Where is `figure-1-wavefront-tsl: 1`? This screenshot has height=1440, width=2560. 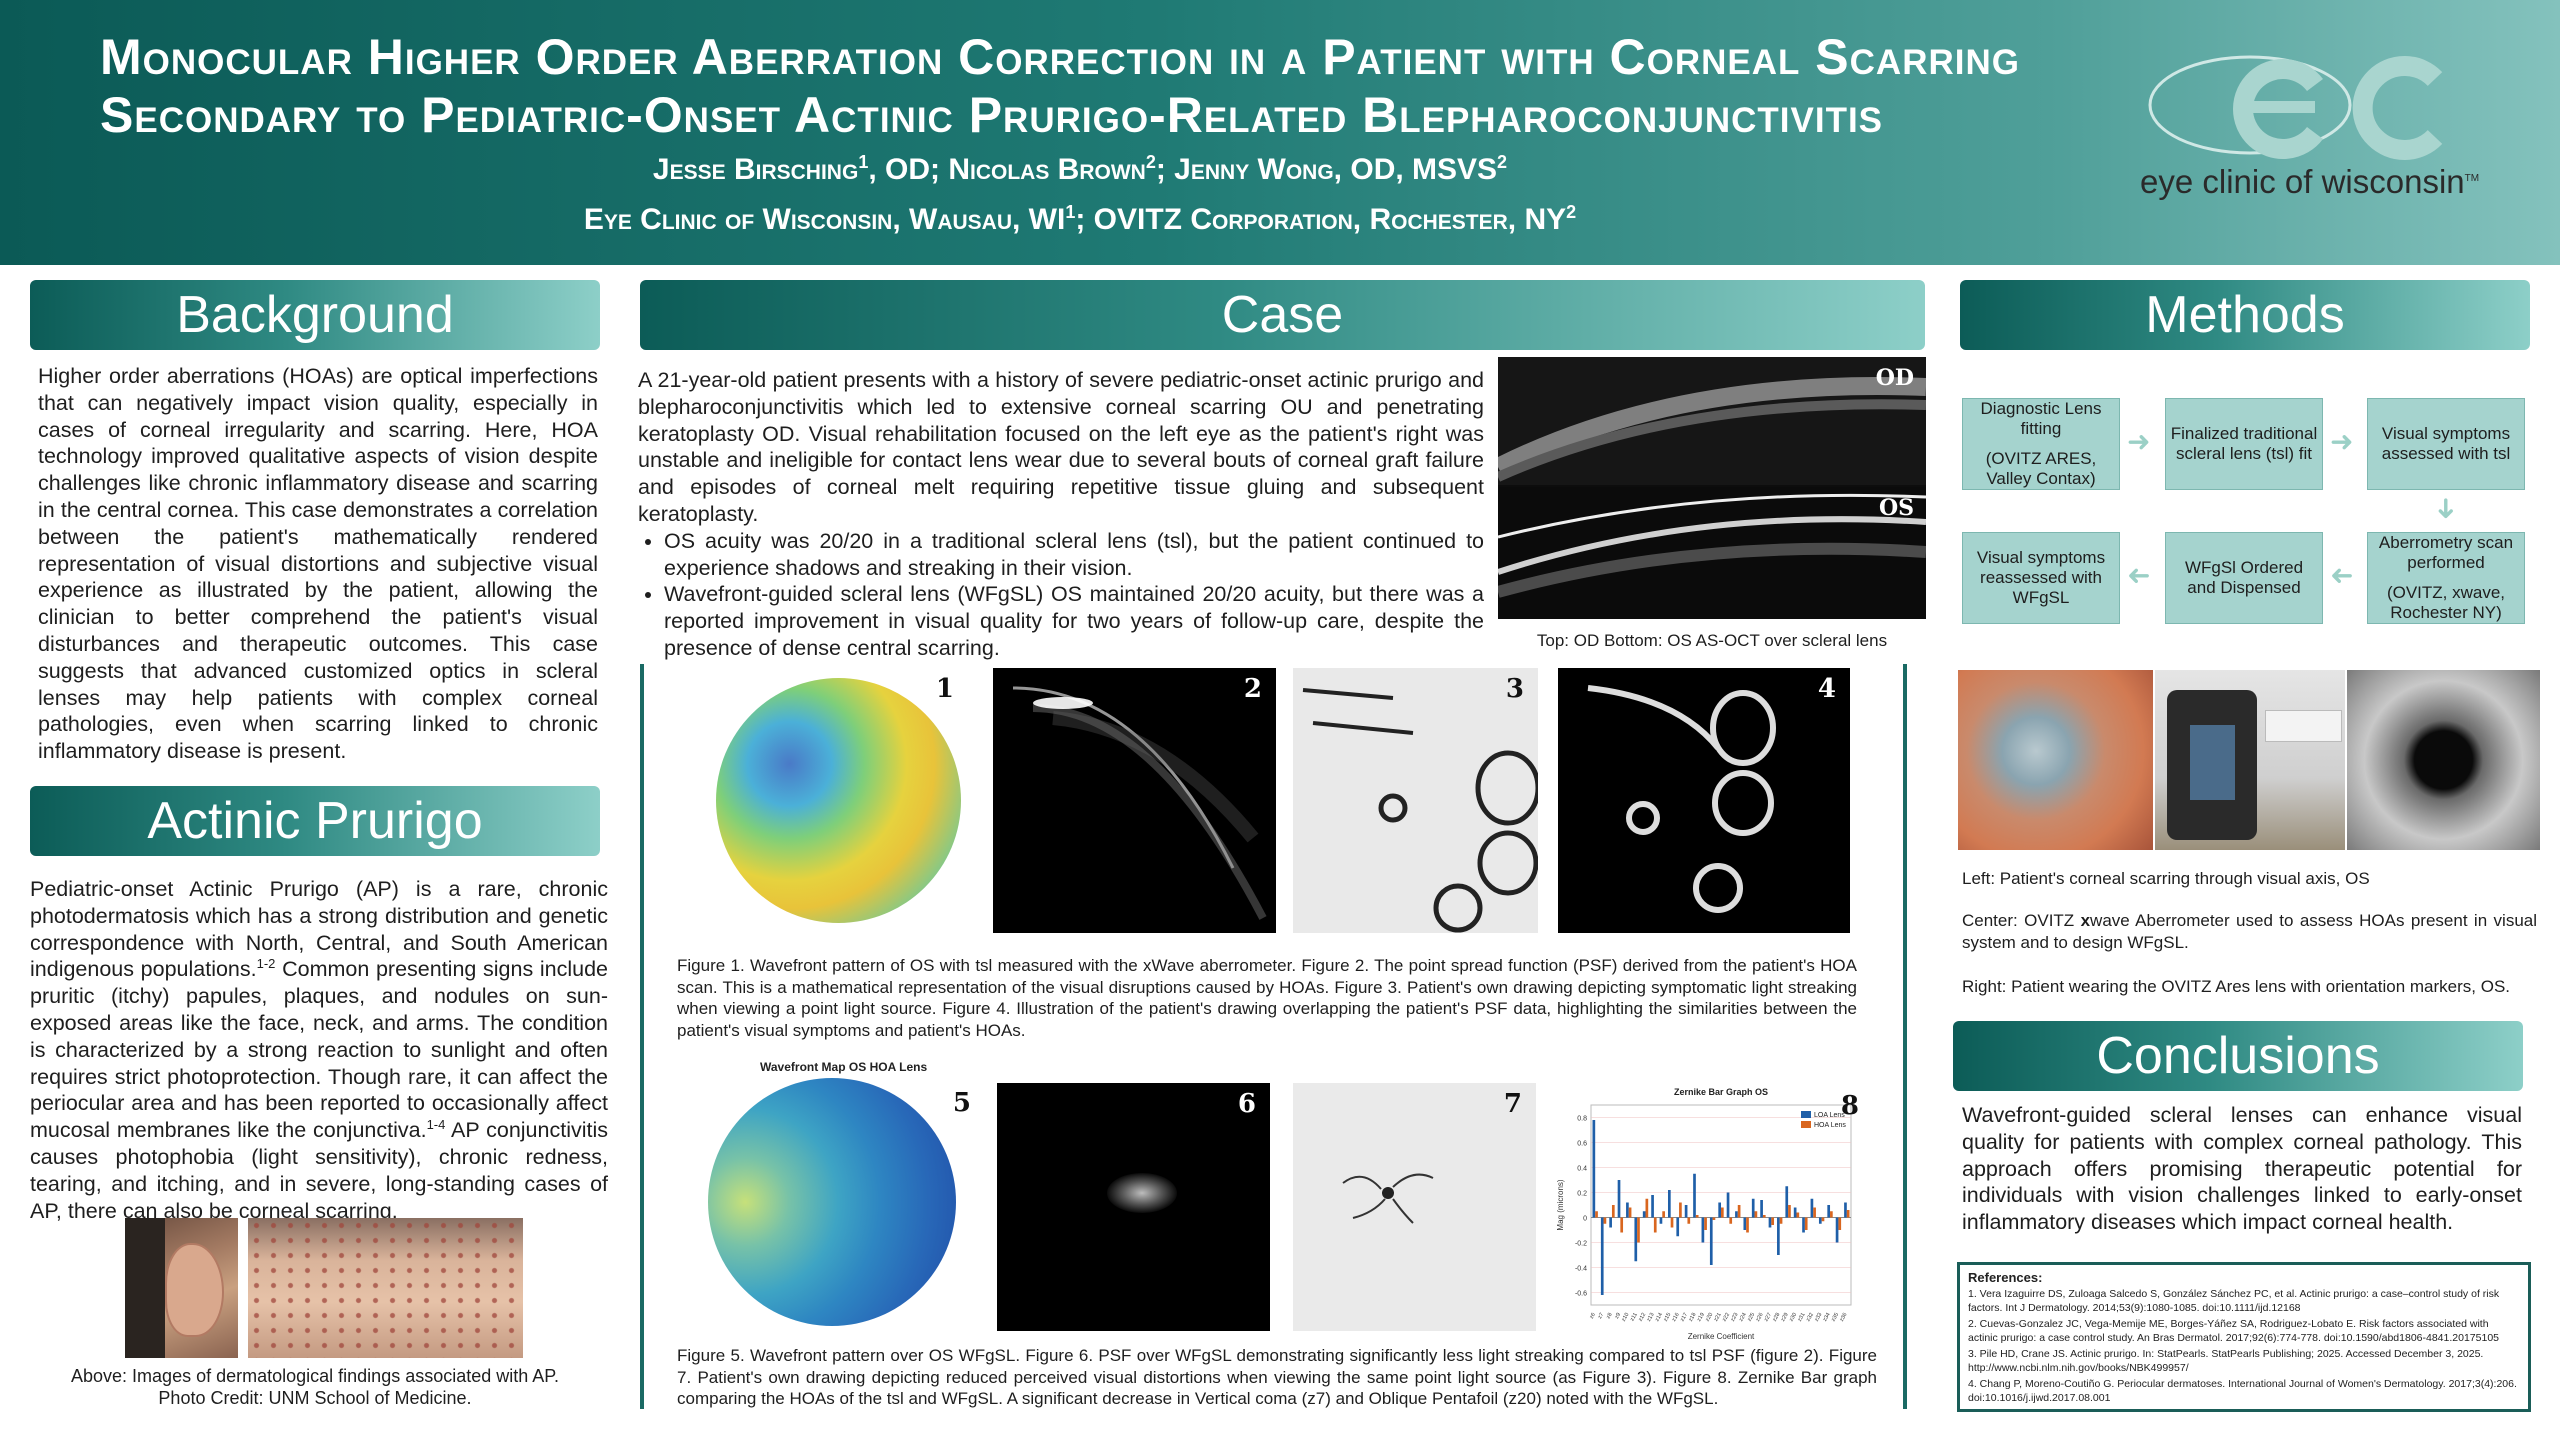 figure-1-wavefront-tsl: 1 is located at coordinates (838, 800).